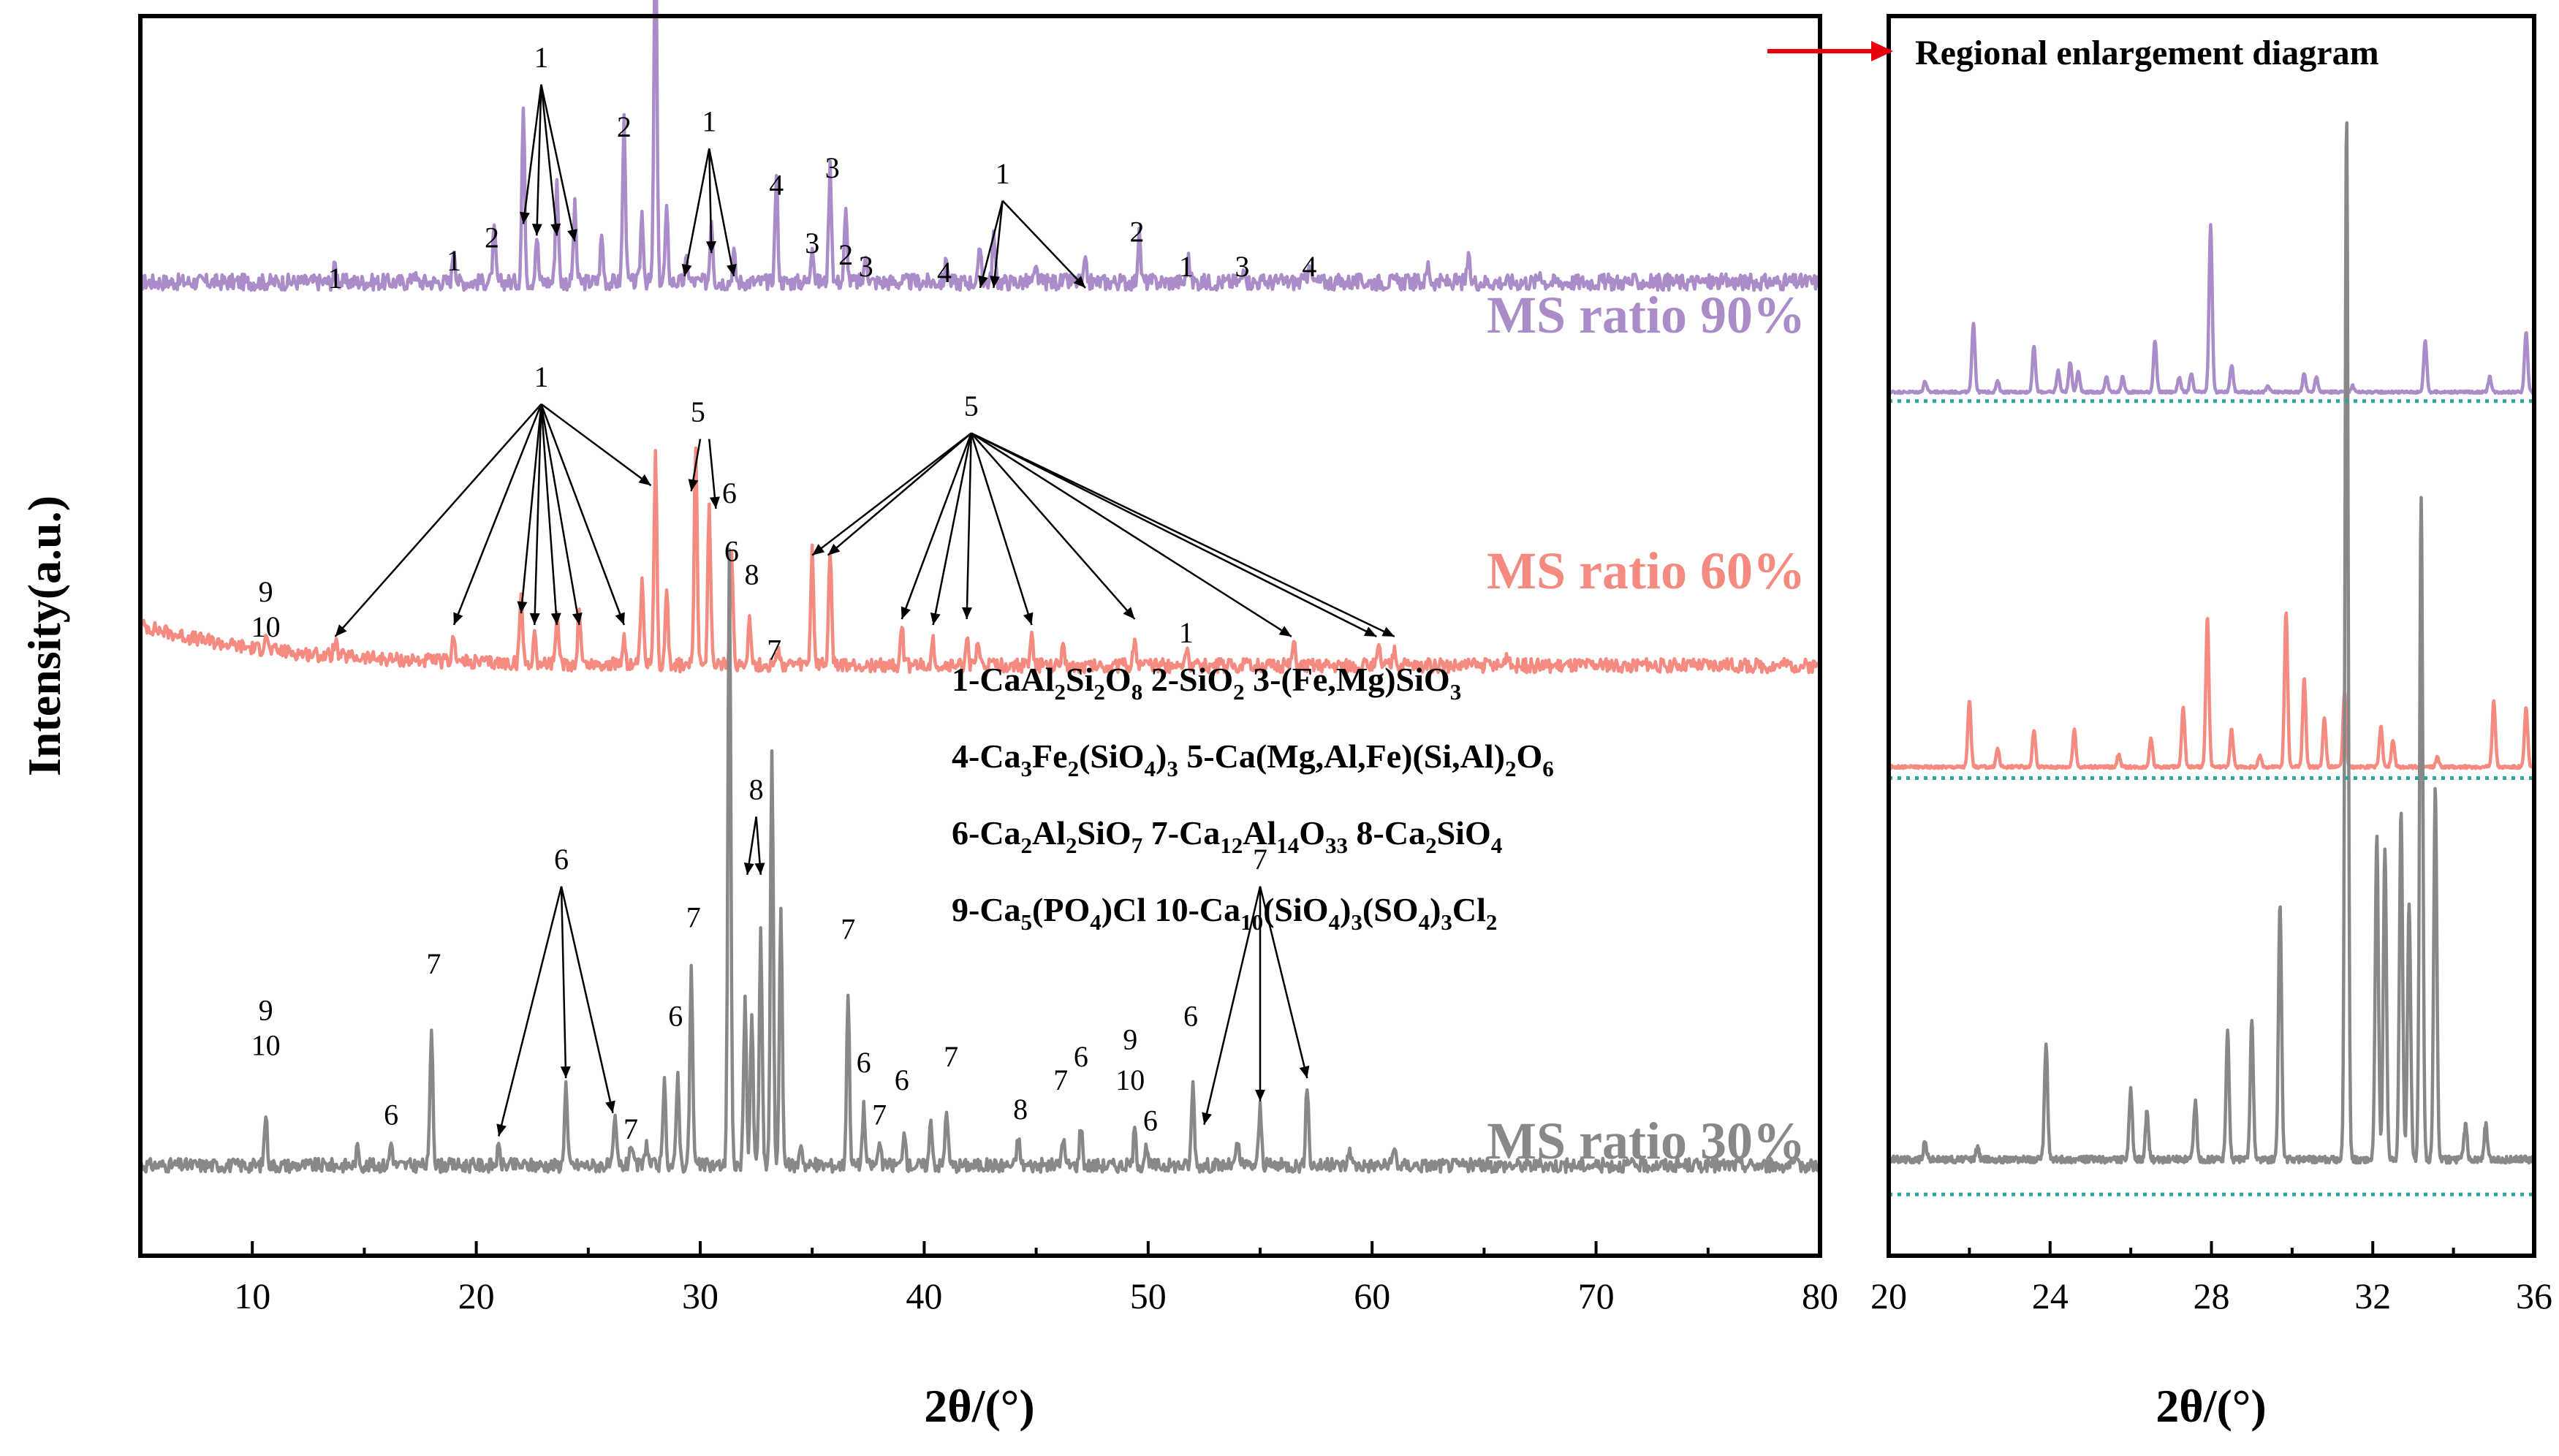 Image resolution: width=2559 pixels, height=1456 pixels. Describe the element at coordinates (1386, 833) in the screenshot. I see `legend-text-run: 8-Ca` at that location.